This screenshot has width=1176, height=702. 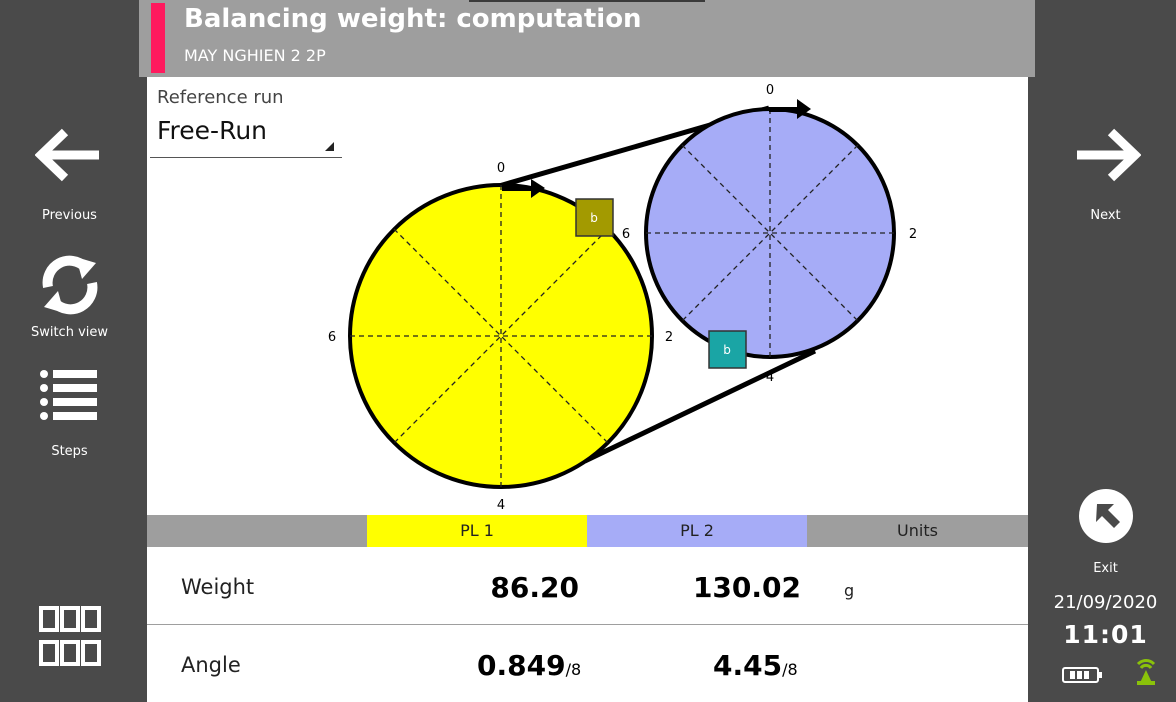 What do you see at coordinates (211, 665) in the screenshot?
I see `angle-label: Angle` at bounding box center [211, 665].